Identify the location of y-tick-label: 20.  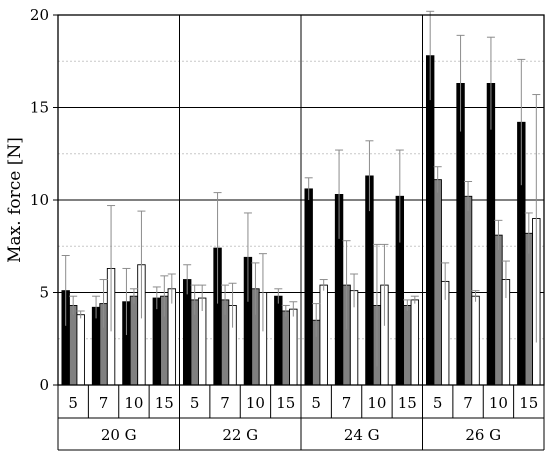
(39, 15).